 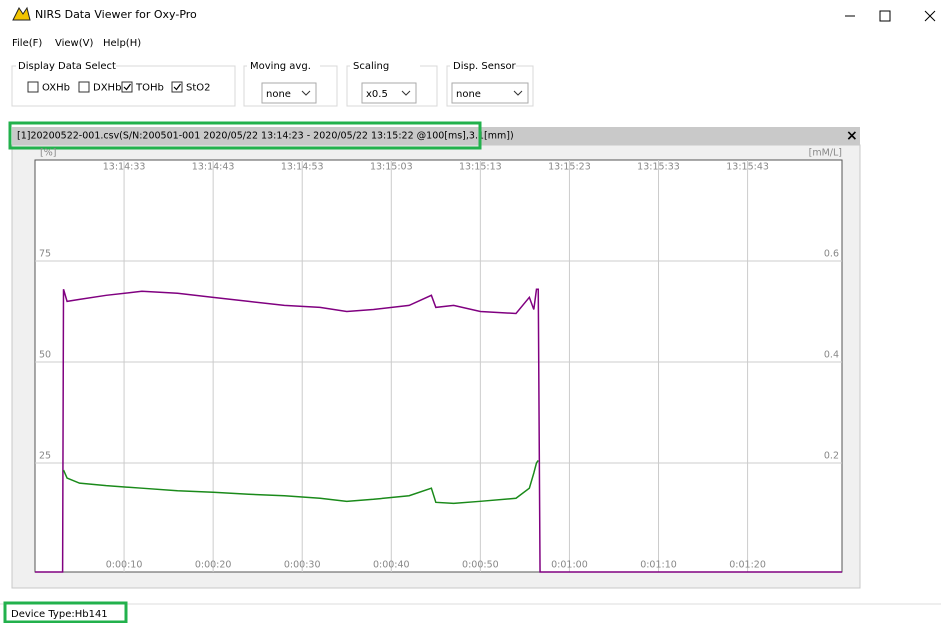 What do you see at coordinates (116, 14) in the screenshot?
I see `window-title: NIRS Data Viewer for Oxy-Pro` at bounding box center [116, 14].